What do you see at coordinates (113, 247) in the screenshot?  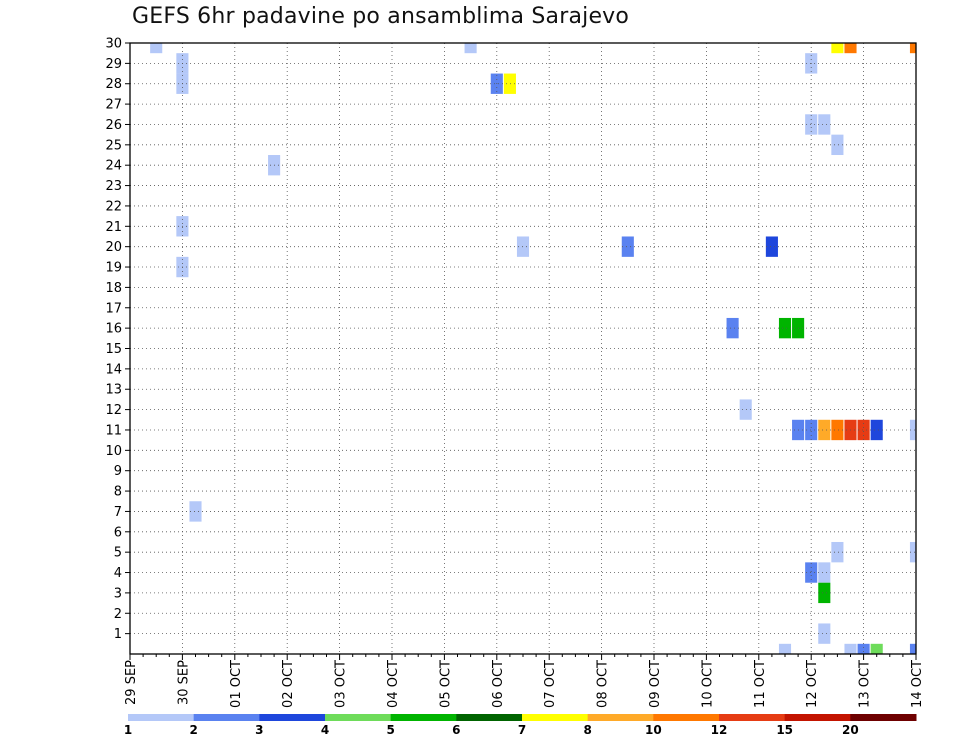 I see `y-tick-label: 20` at bounding box center [113, 247].